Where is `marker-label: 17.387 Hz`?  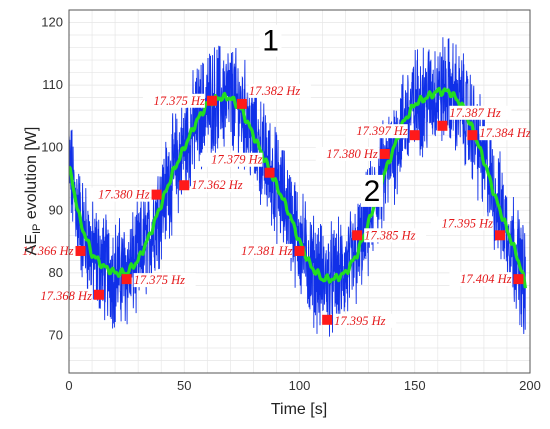
marker-label: 17.387 Hz is located at coordinates (475, 113).